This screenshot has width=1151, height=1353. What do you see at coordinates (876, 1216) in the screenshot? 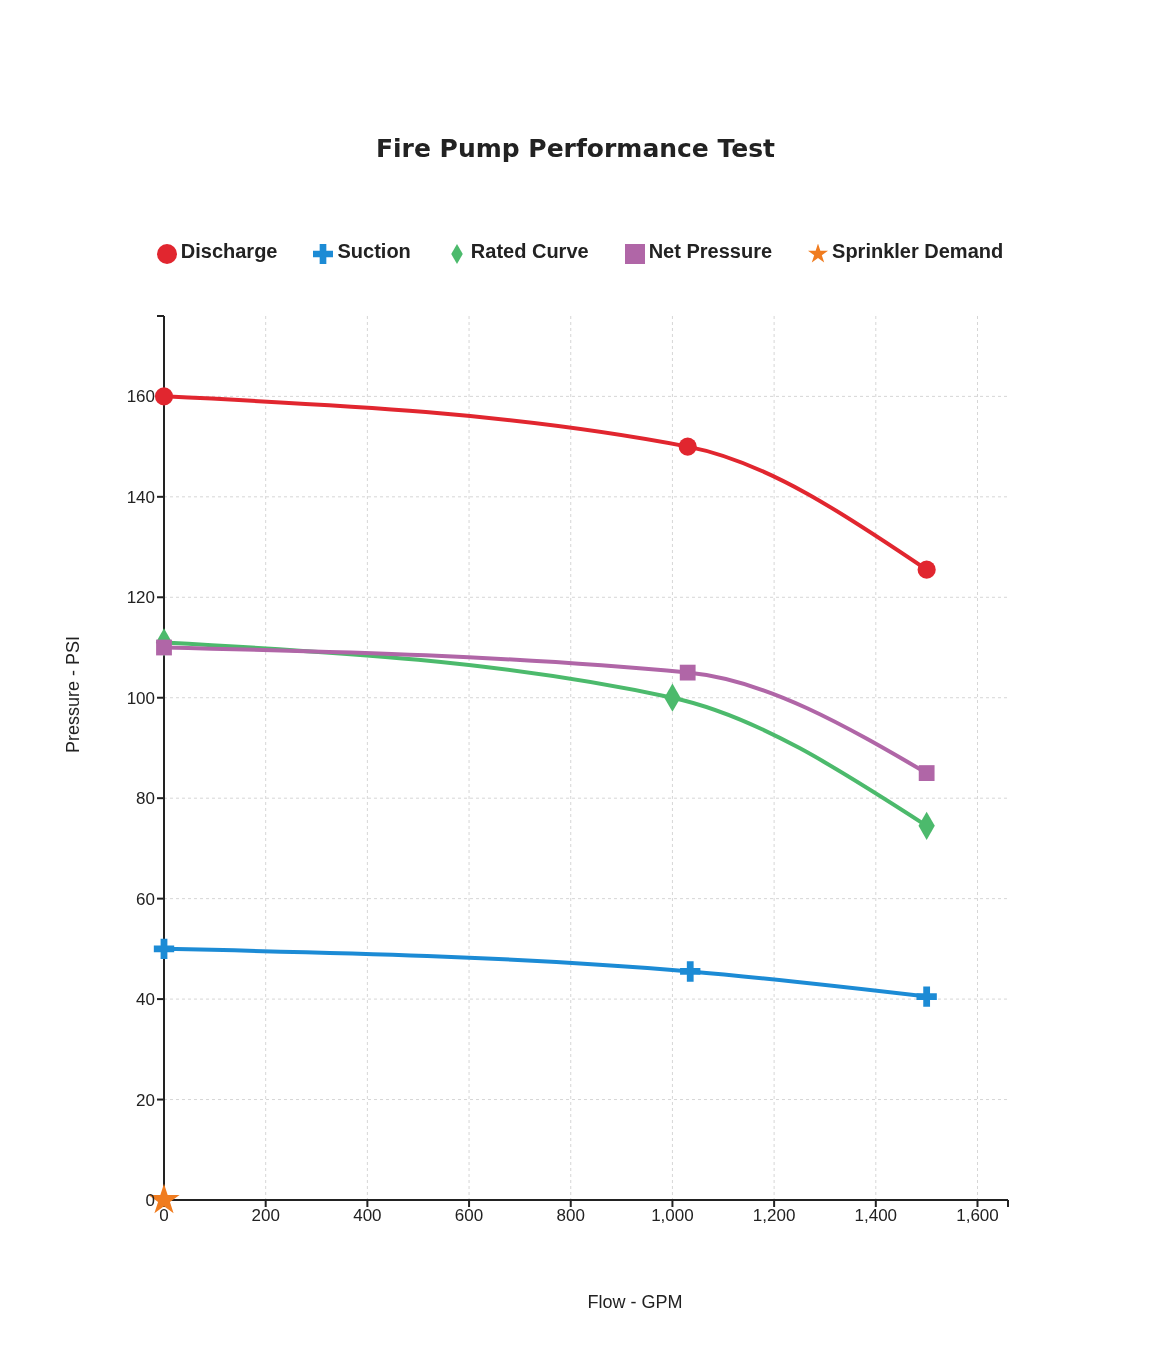
I see `x-tick-label: 1,400` at bounding box center [876, 1216].